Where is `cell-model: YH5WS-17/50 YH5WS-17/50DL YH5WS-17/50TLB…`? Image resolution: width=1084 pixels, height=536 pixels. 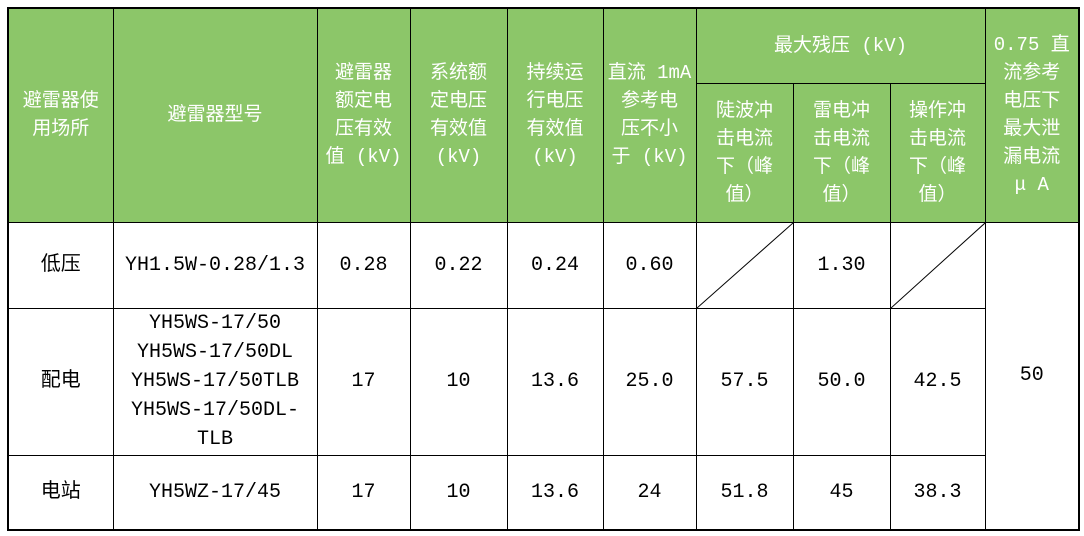 cell-model: YH5WS-17/50 YH5WS-17/50DL YH5WS-17/50TLB… is located at coordinates (215, 381).